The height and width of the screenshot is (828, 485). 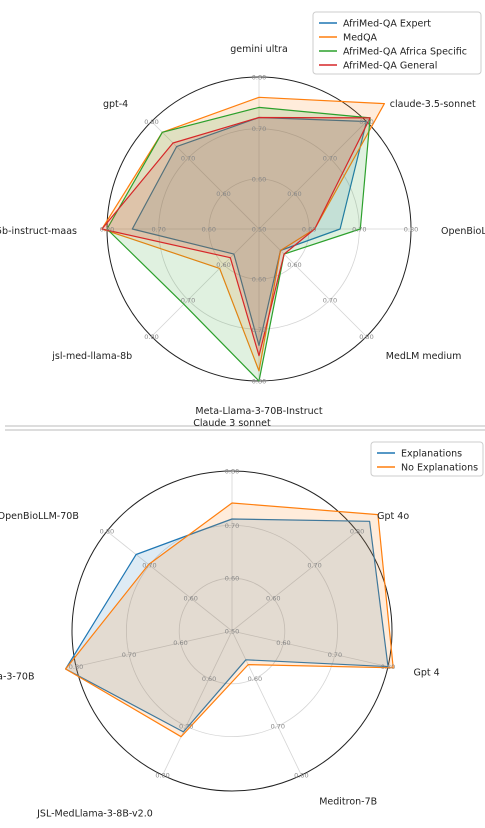 I want to click on axis-label: JSL-MedLlama-3-8B-v2.0, so click(x=94, y=813).